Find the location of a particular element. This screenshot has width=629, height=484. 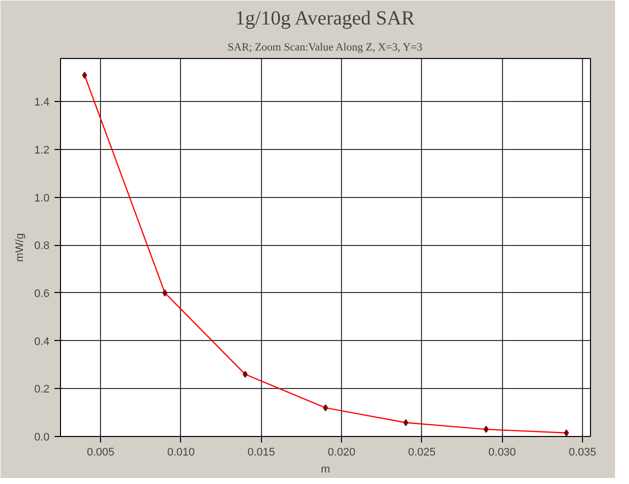

y-axis-title: mW/g is located at coordinates (20, 247).